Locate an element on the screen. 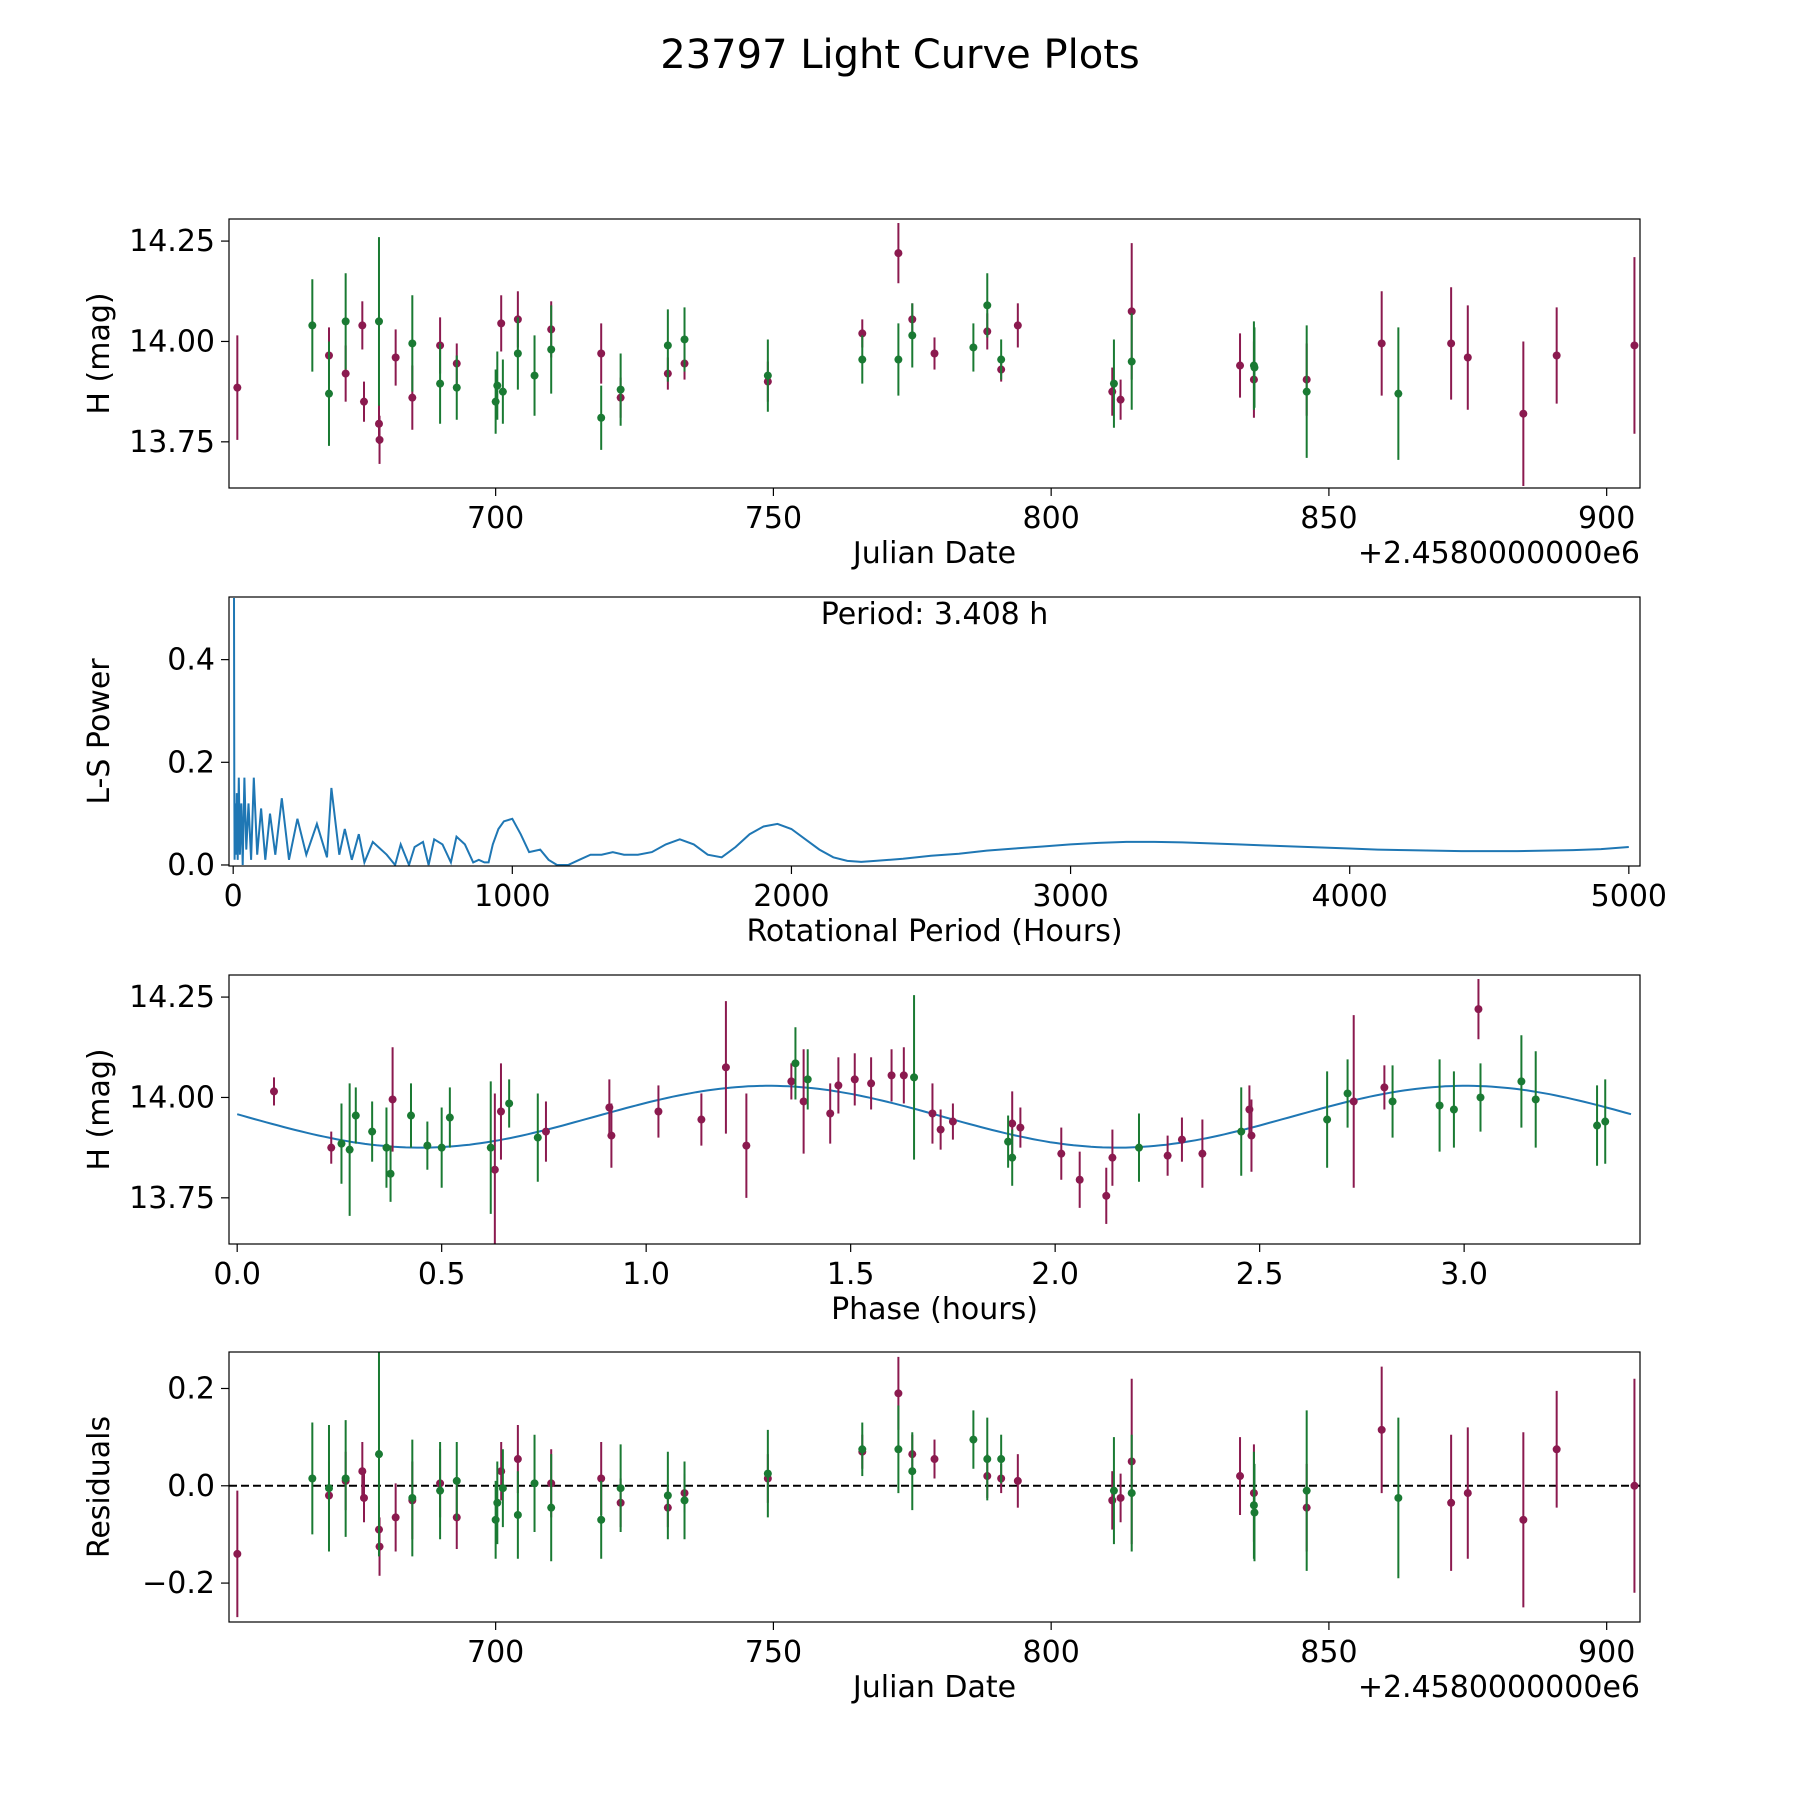 The height and width of the screenshot is (1800, 1800). figure-title: 23797 Light Curve Plots is located at coordinates (899, 55).